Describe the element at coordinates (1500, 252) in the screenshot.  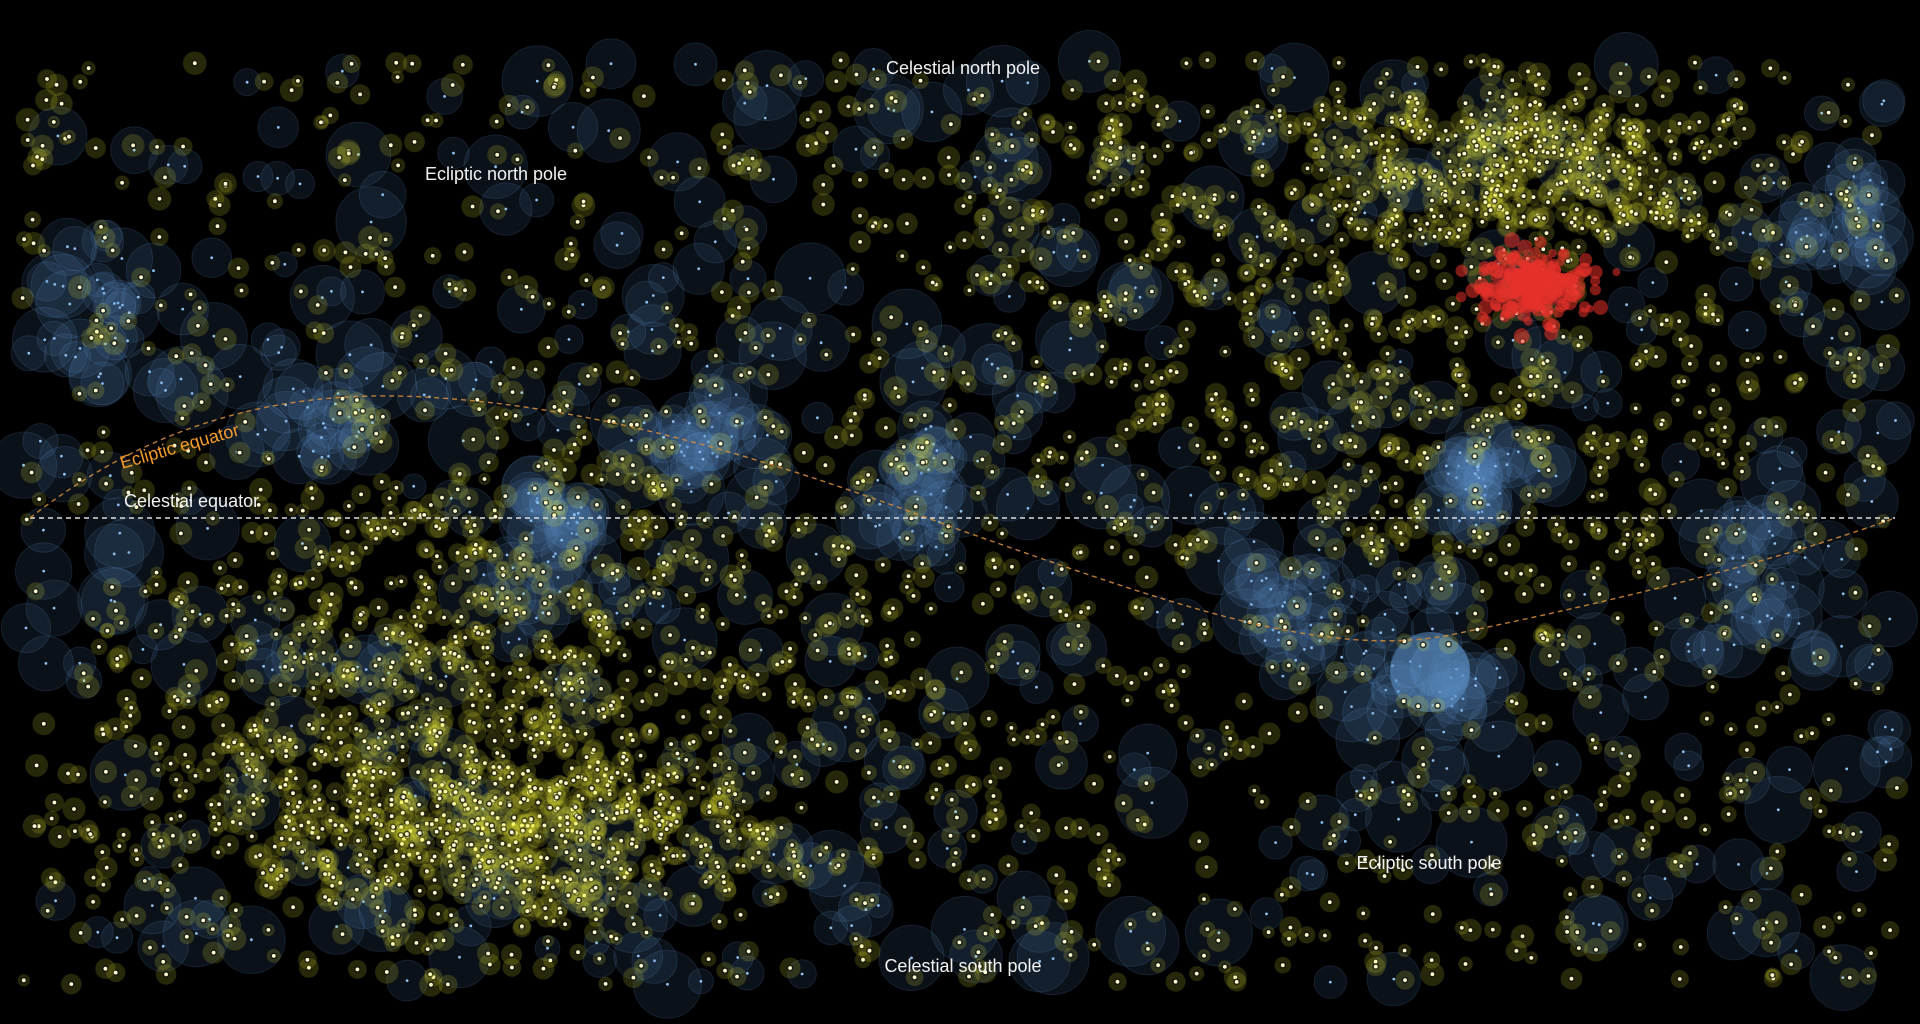
I see `red-object` at that location.